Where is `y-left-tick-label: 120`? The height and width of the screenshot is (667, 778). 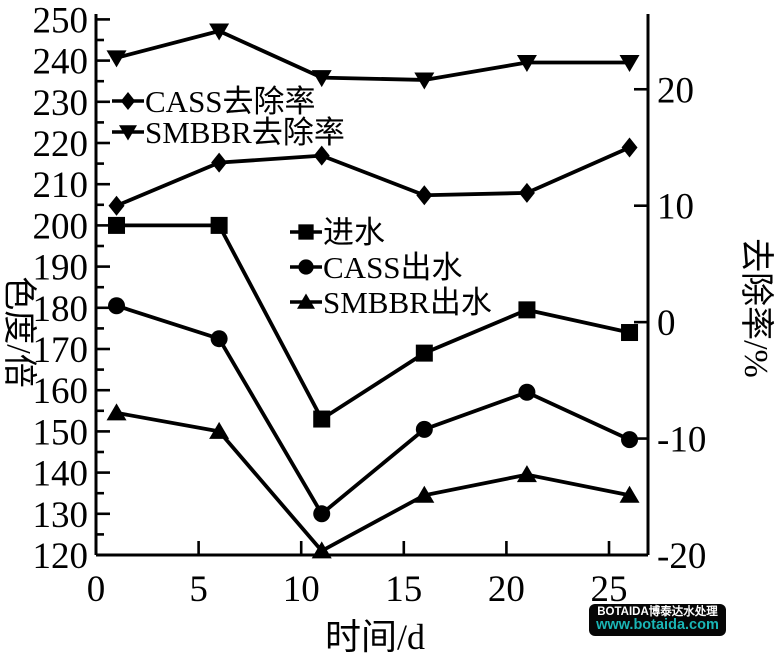
y-left-tick-label: 120 is located at coordinates (61, 556).